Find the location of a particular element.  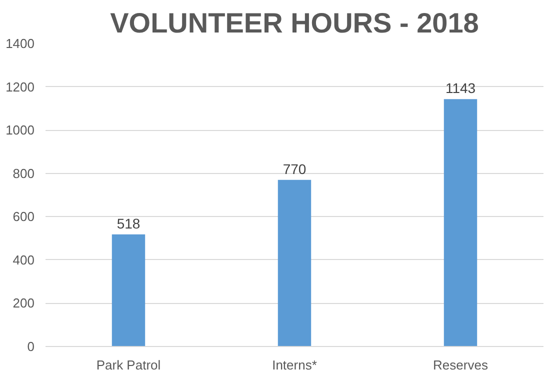

y-tick-label: 600 is located at coordinates (23, 216).